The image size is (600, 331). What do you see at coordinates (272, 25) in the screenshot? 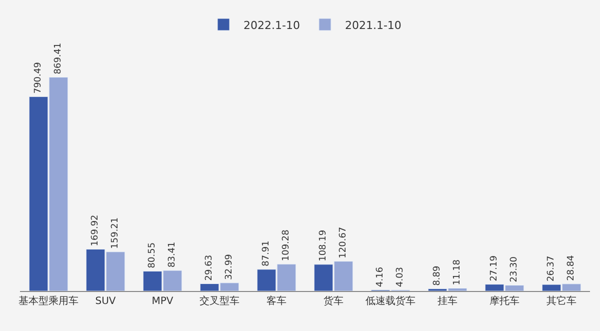
I see `legend-label: 2022.1-10` at bounding box center [272, 25].